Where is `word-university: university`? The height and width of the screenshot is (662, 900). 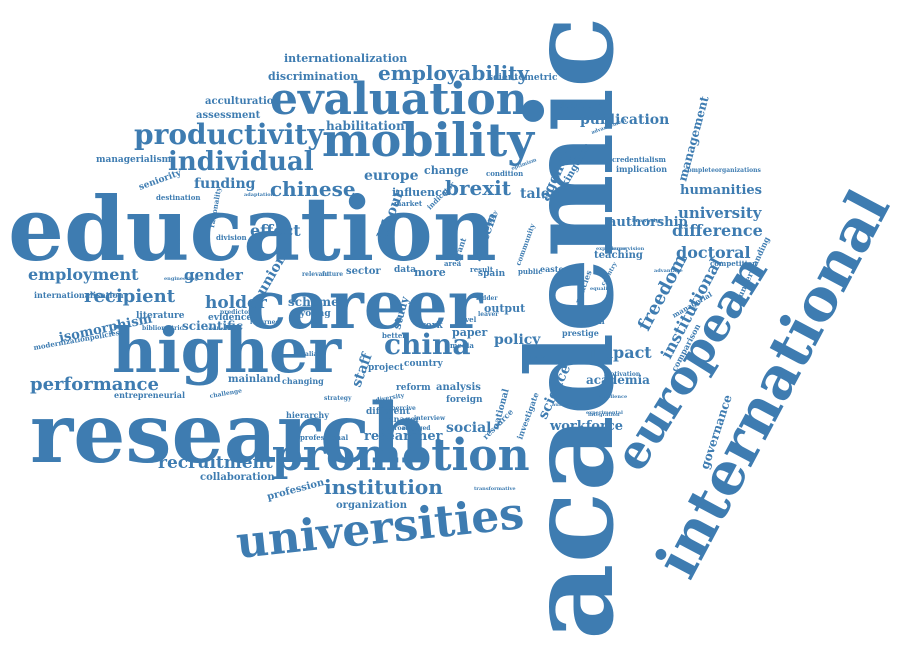 word-university: university is located at coordinates (720, 213).